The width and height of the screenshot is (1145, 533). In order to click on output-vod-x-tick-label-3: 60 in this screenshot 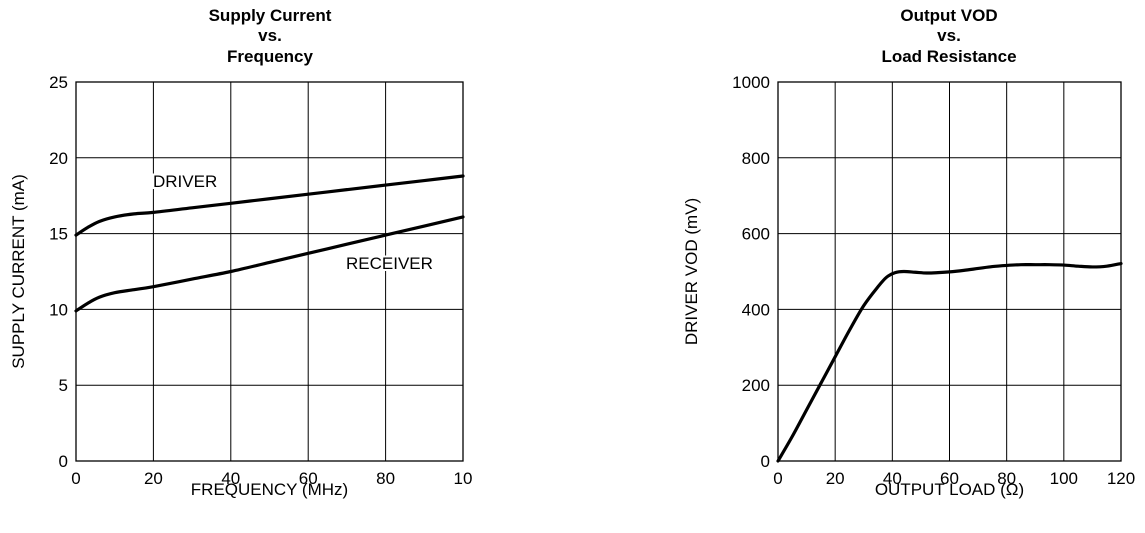, I will do `click(949, 478)`.